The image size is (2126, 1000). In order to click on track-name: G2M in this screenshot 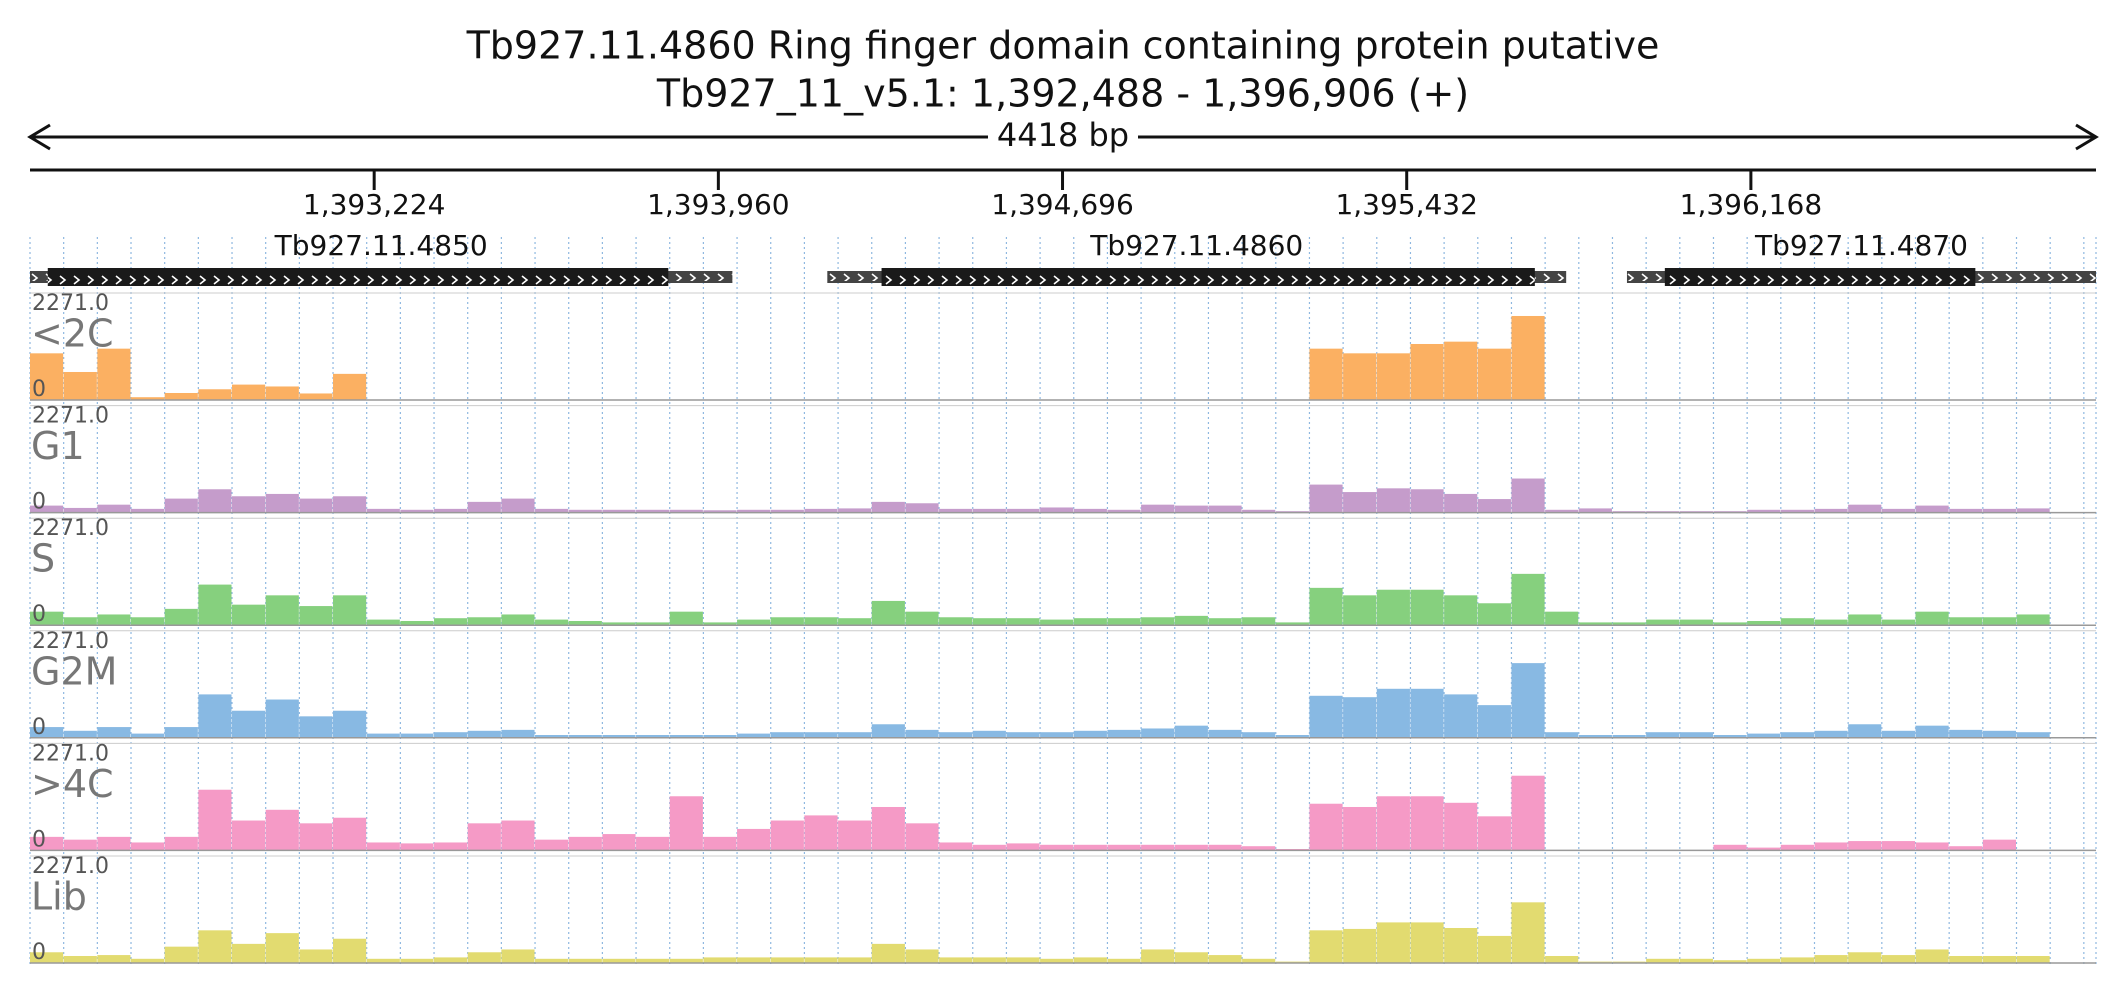, I will do `click(74, 671)`.